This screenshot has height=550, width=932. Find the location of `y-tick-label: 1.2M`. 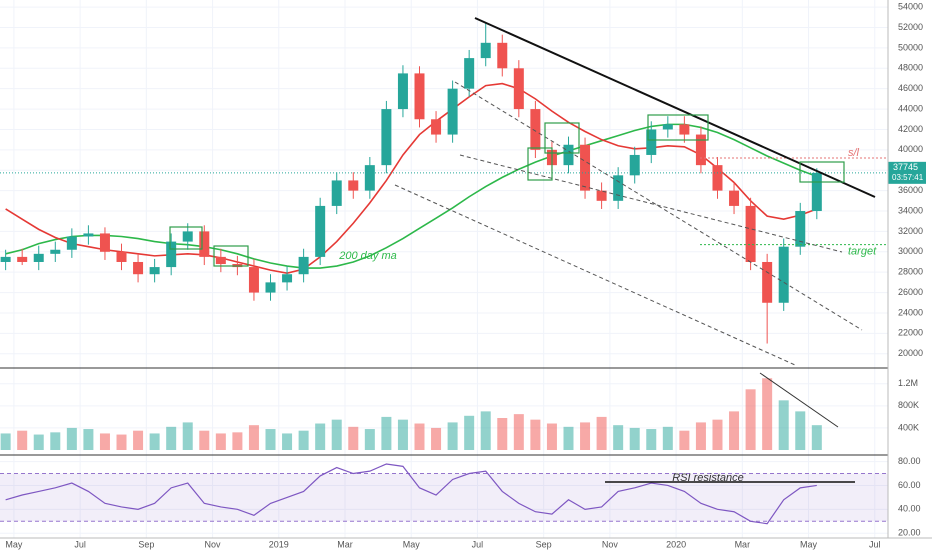

y-tick-label: 1.2M is located at coordinates (908, 383).